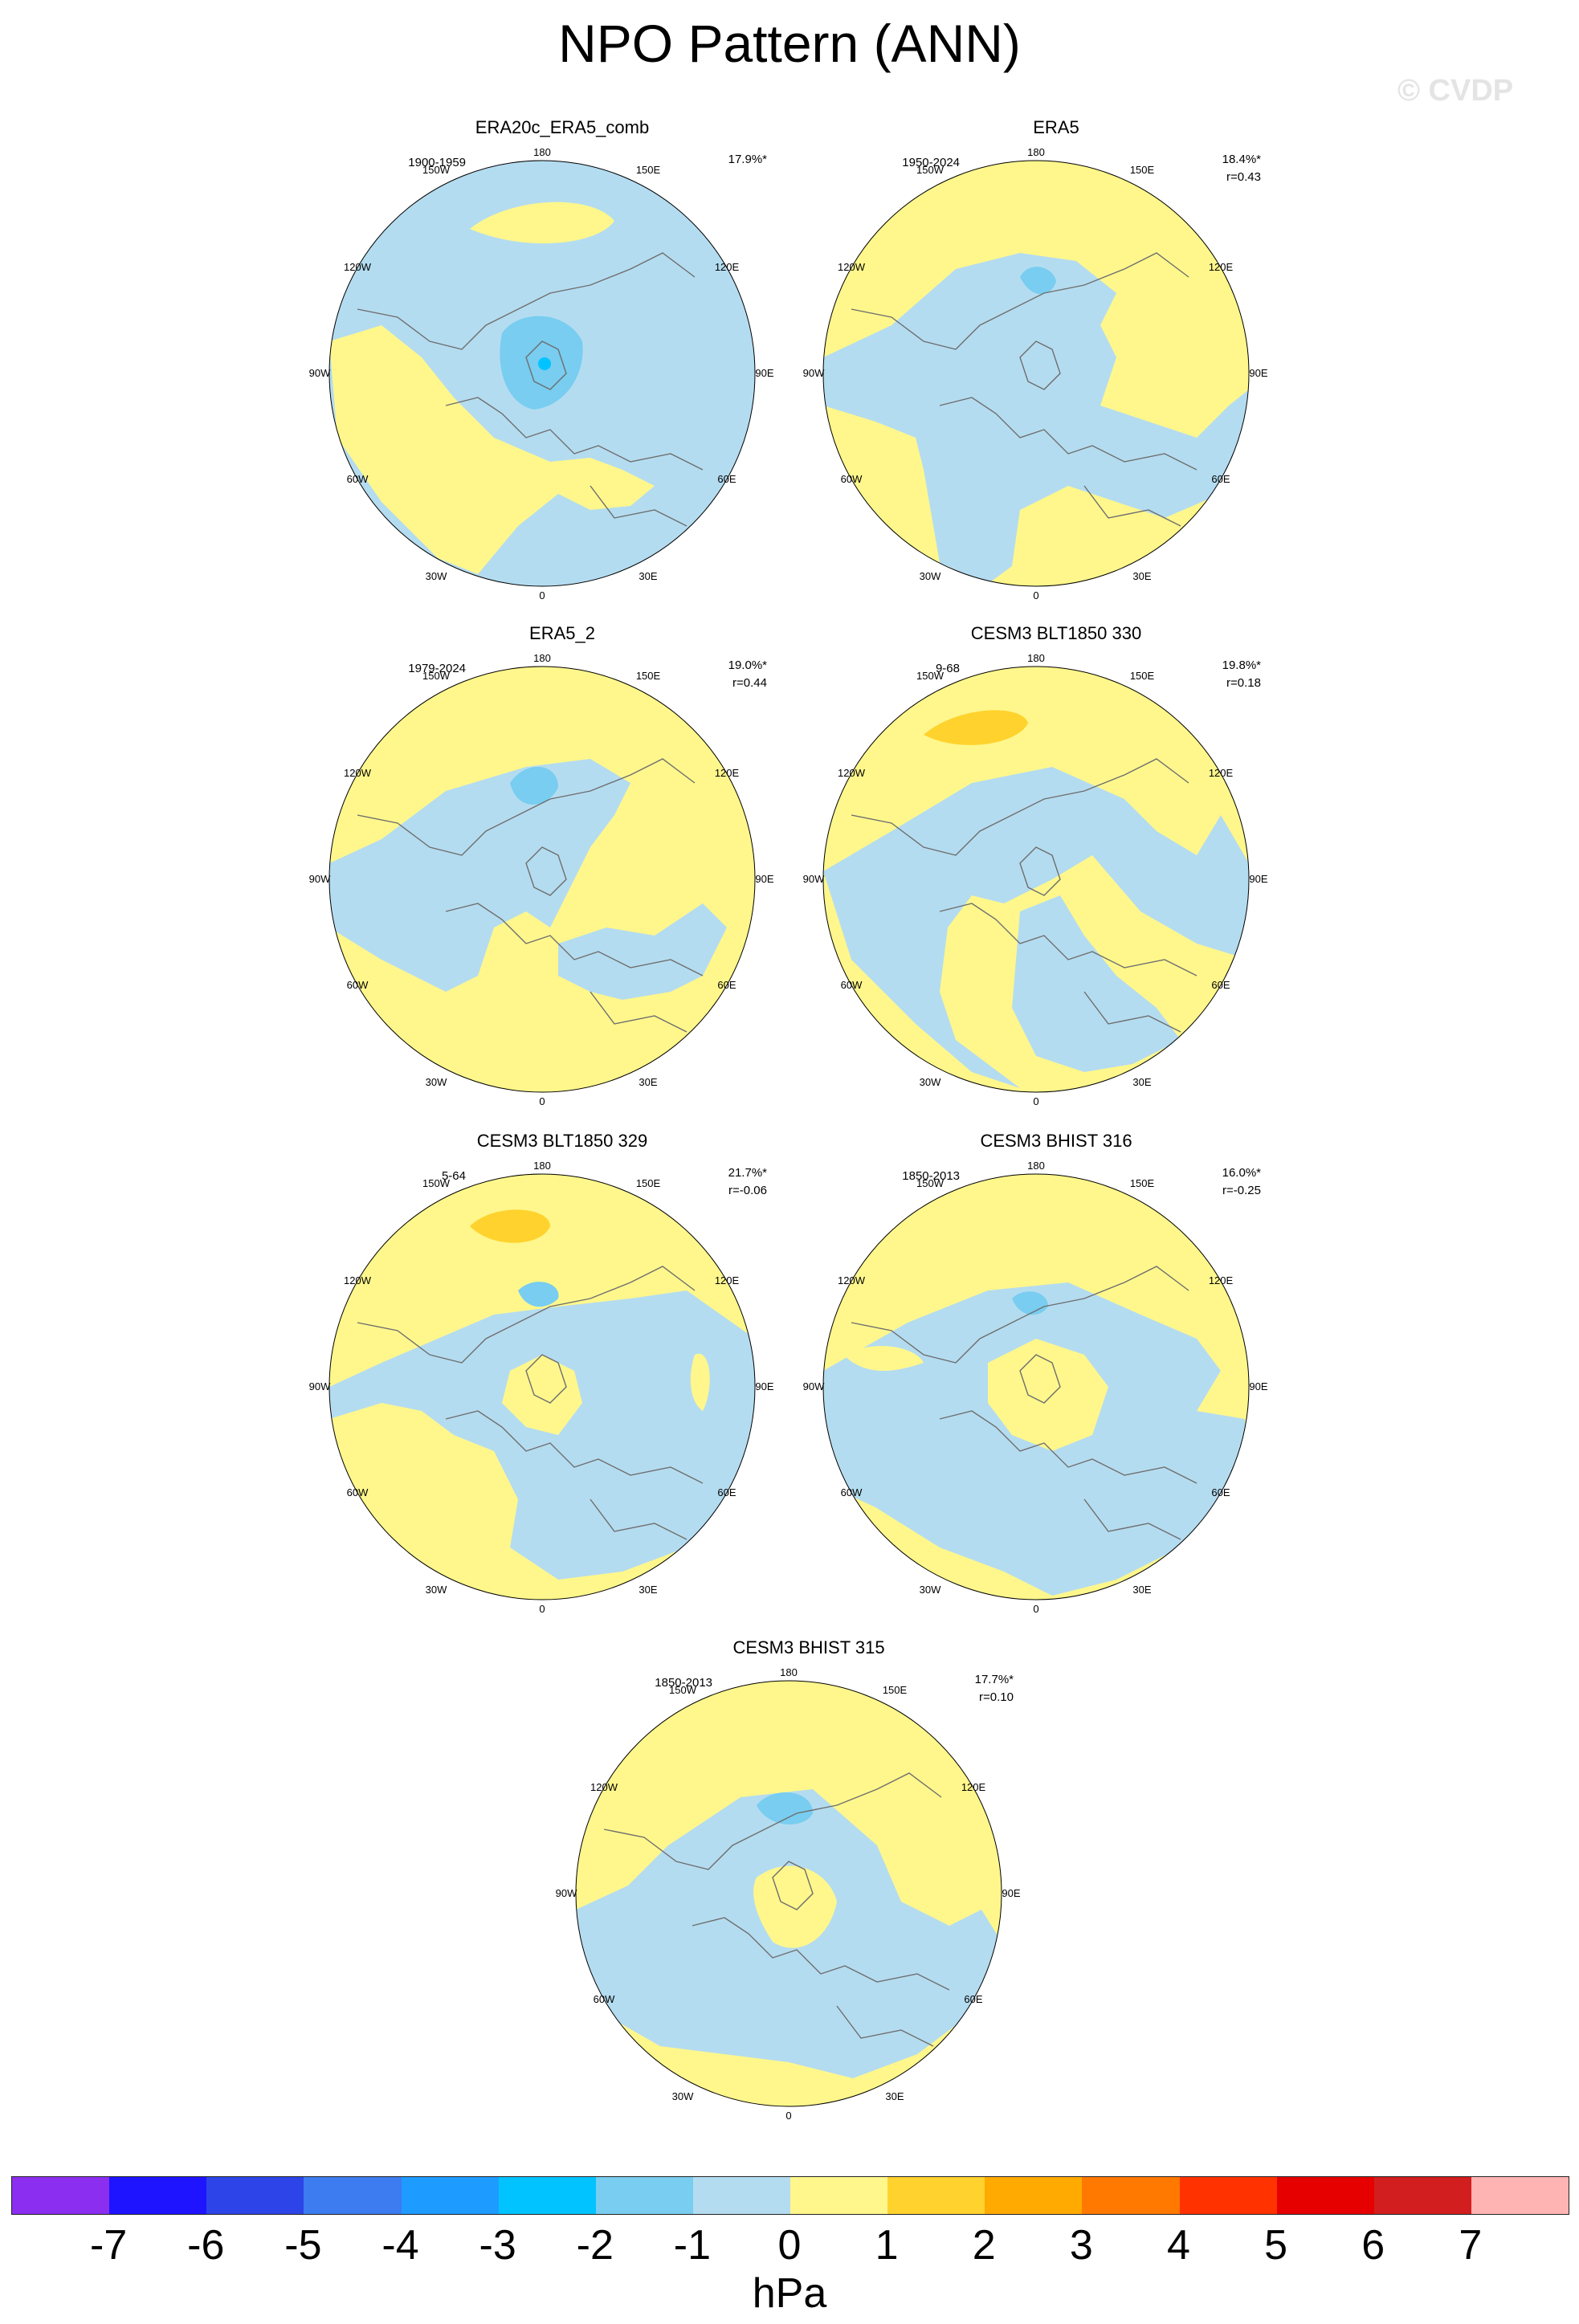 The height and width of the screenshot is (2324, 1579). Describe the element at coordinates (747, 159) in the screenshot. I see `panel-variance: 17.9%*` at that location.